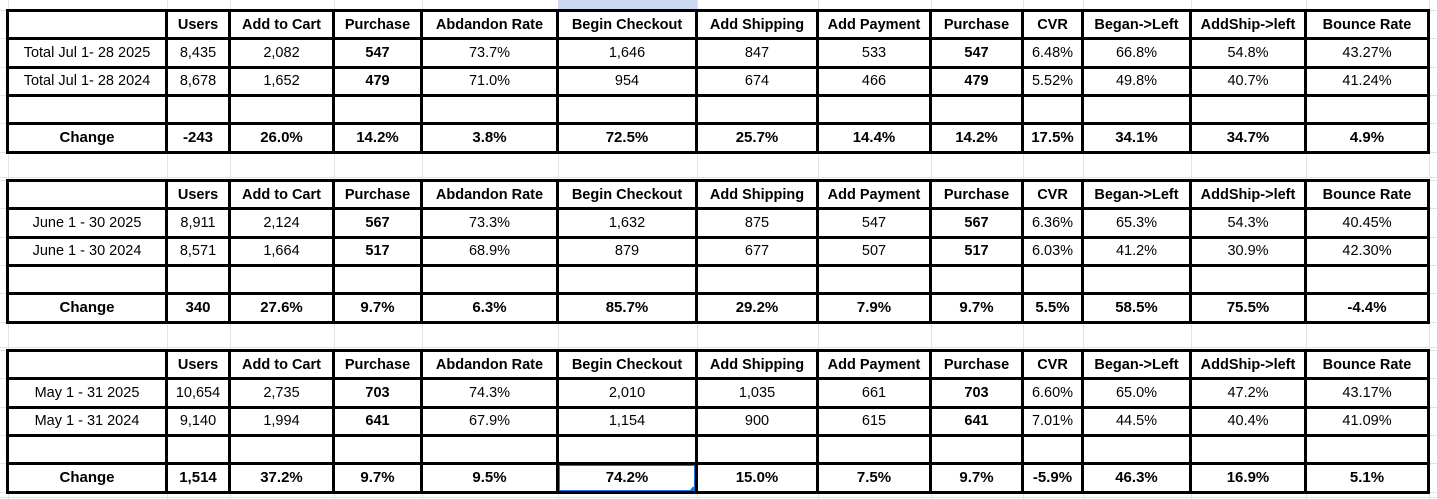 This screenshot has width=1437, height=499. I want to click on data-cell: 567, so click(976, 223).